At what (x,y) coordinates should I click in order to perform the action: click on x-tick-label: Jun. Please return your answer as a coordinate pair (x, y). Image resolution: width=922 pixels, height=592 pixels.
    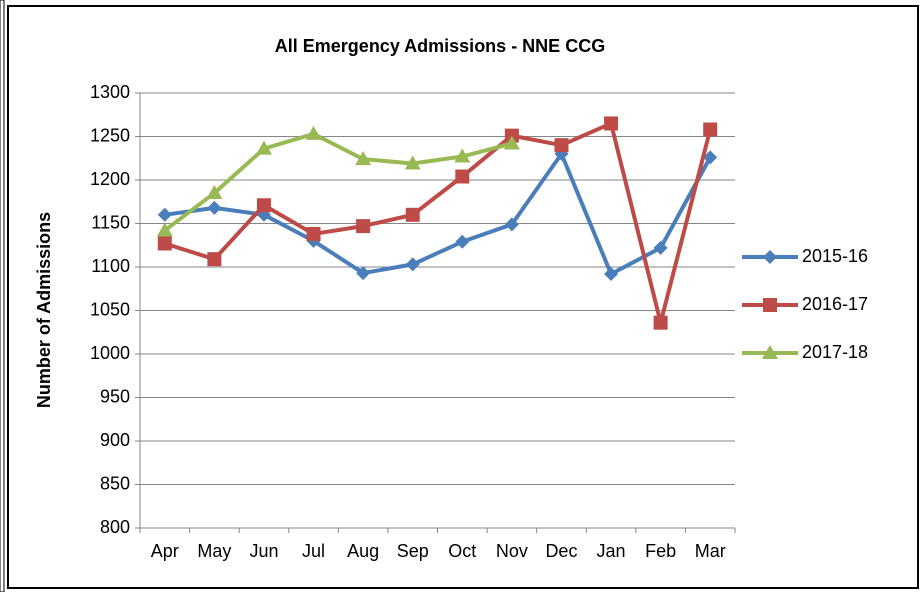
    Looking at the image, I should click on (263, 551).